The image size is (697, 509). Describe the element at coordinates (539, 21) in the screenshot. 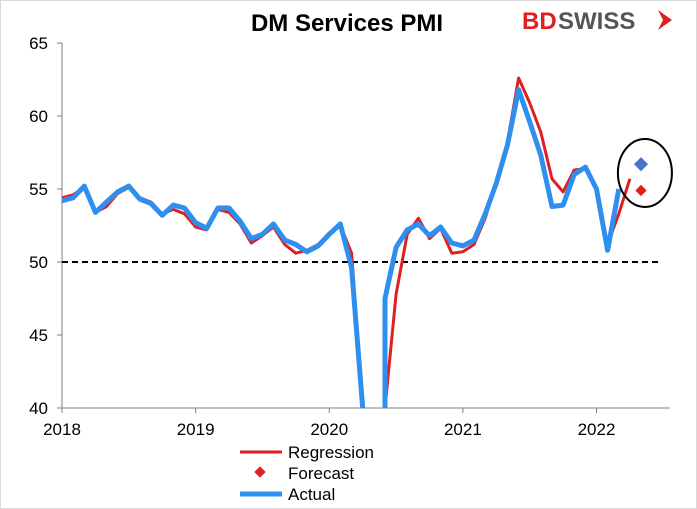

I see `logo-text-bd: BD` at that location.